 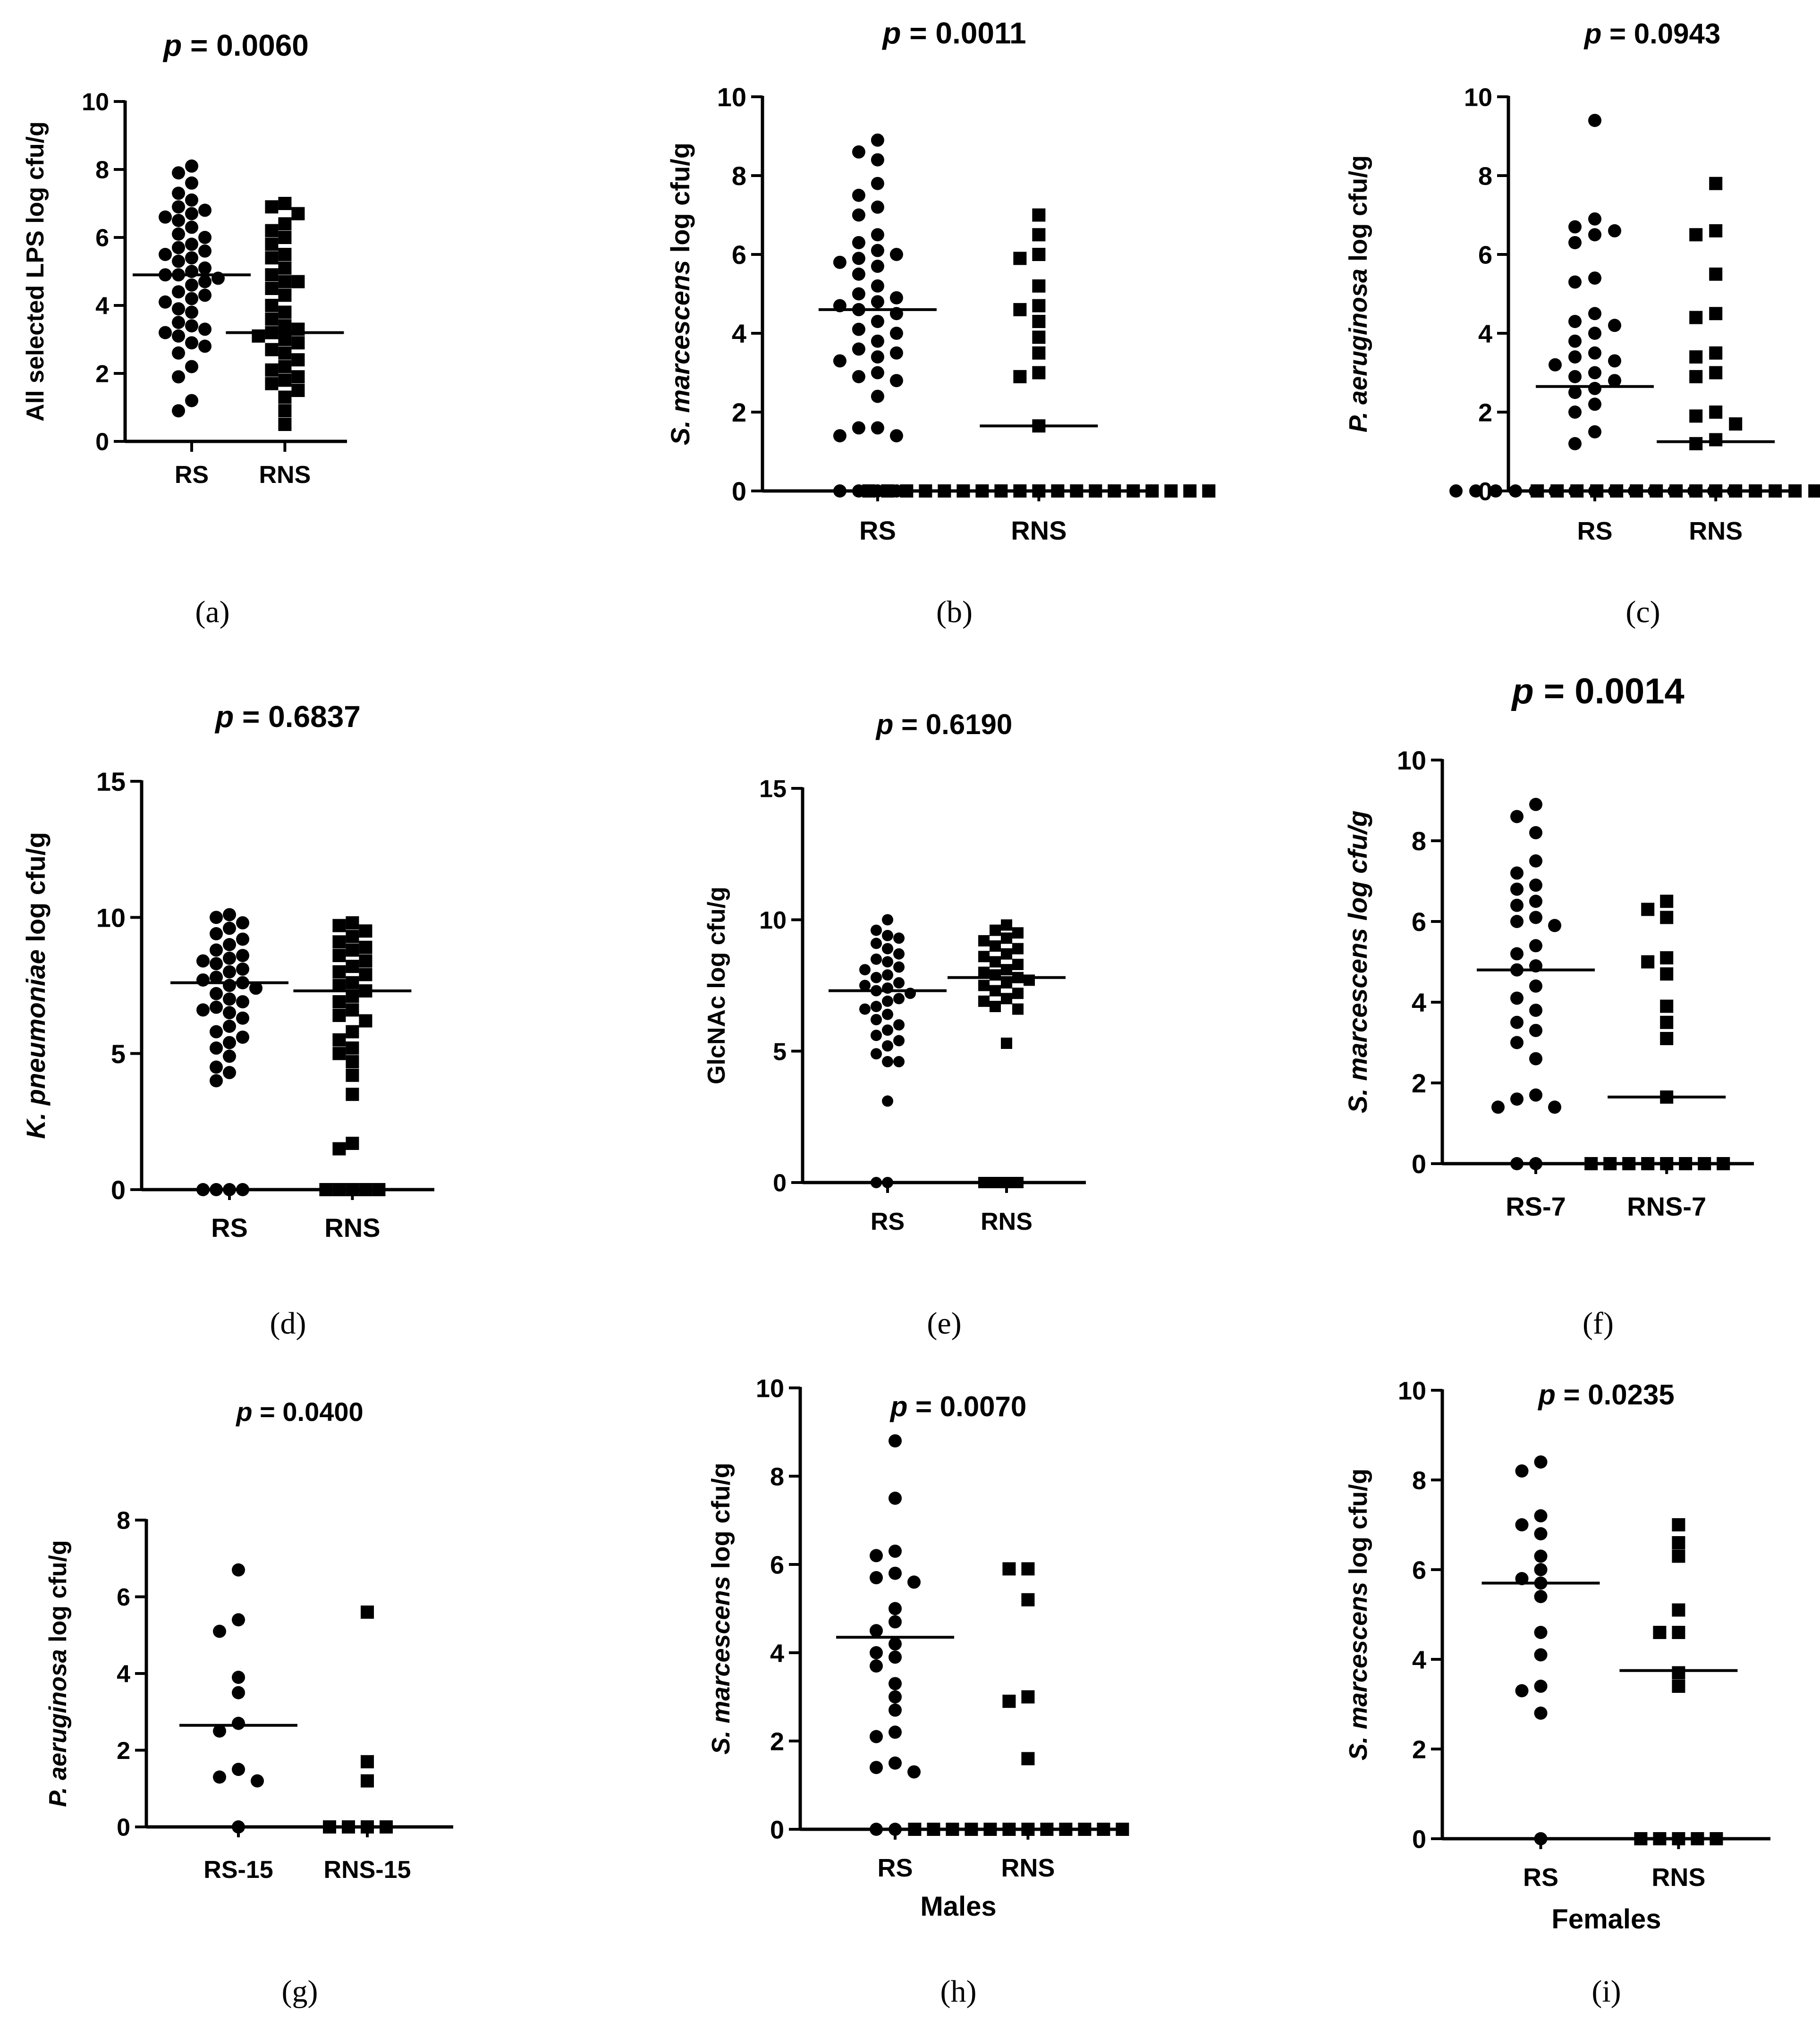 I want to click on chart-title-g: p = 0.0400, so click(x=299, y=1412).